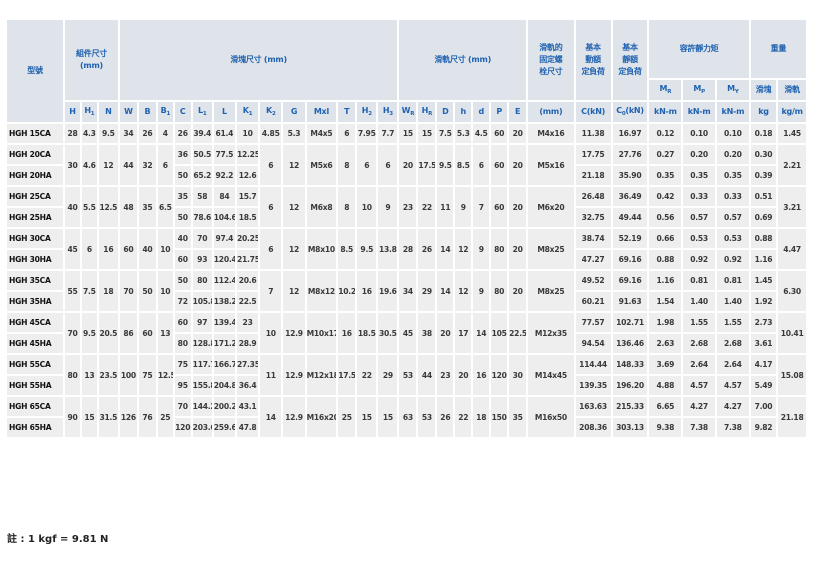 The width and height of the screenshot is (813, 577). I want to click on group-header: 組件尺寸 (mm), so click(91, 60).